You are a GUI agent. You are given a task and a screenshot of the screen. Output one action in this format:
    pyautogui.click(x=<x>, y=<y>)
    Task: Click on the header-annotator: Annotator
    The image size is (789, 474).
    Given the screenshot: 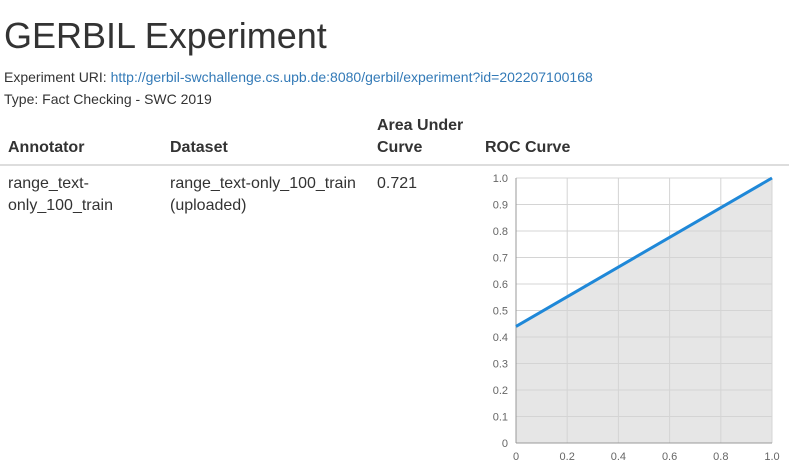 What is the action you would take?
    pyautogui.click(x=46, y=147)
    